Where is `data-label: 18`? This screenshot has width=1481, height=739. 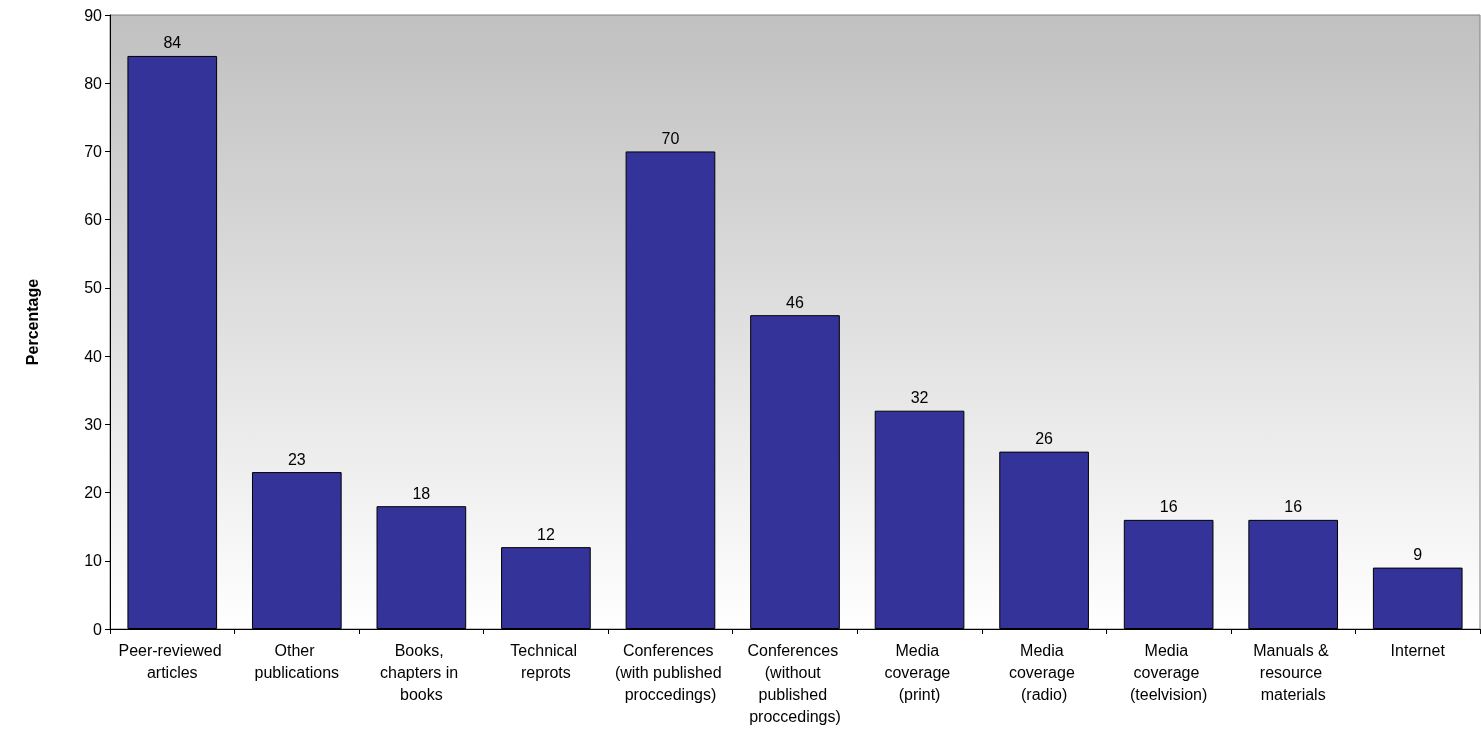
data-label: 18 is located at coordinates (421, 493).